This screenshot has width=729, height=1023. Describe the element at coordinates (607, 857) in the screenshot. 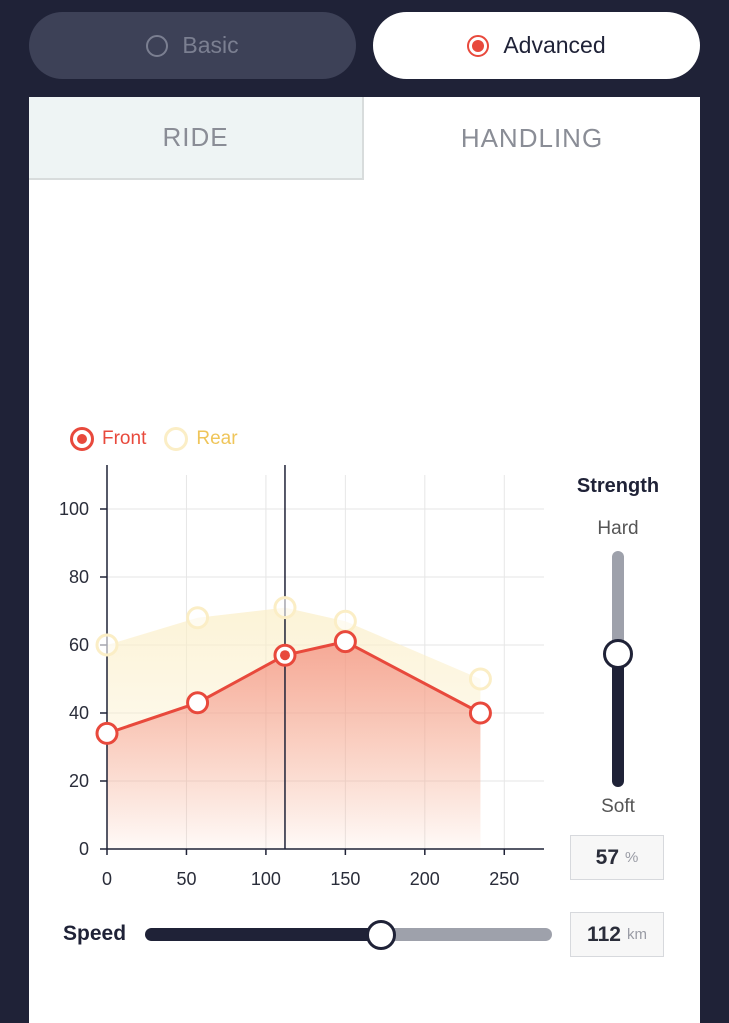

I see `strength-value: 57` at that location.